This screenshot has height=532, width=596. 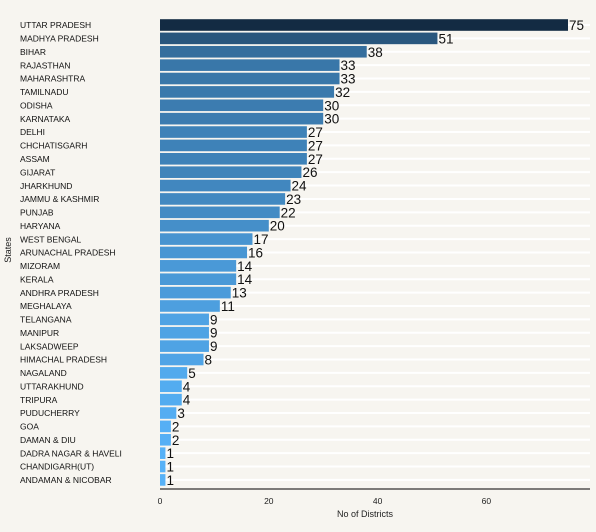 What do you see at coordinates (37, 279) in the screenshot?
I see `category-label: KERALA` at bounding box center [37, 279].